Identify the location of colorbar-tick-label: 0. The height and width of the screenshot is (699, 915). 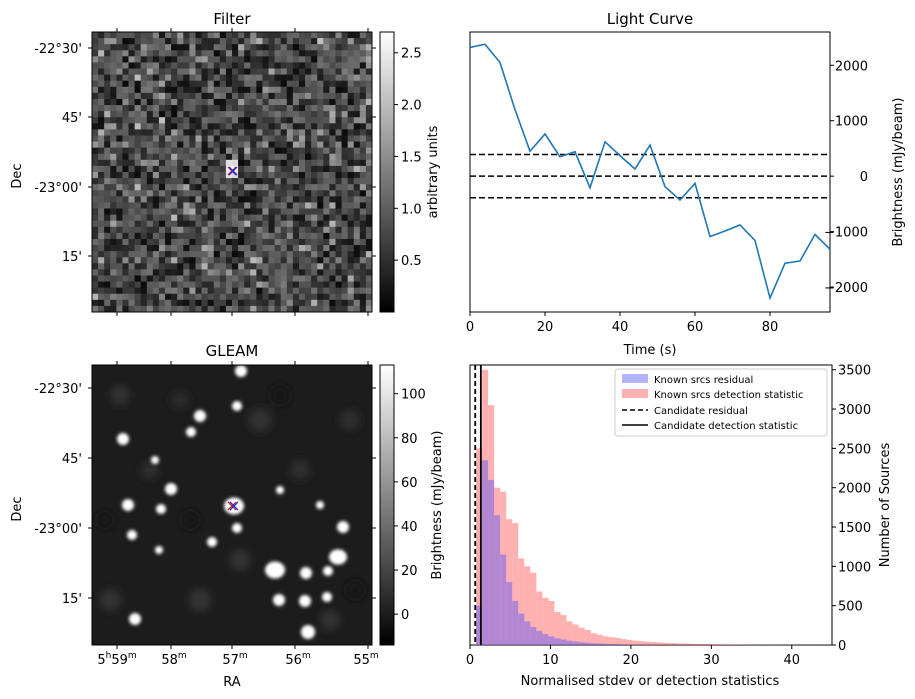
(405, 615).